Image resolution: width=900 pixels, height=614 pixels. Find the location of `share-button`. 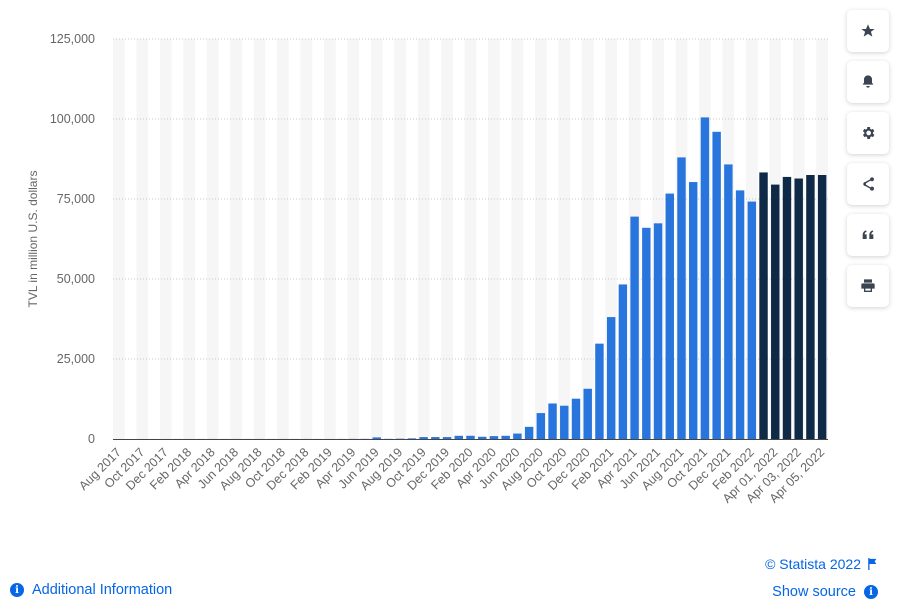

share-button is located at coordinates (868, 184).